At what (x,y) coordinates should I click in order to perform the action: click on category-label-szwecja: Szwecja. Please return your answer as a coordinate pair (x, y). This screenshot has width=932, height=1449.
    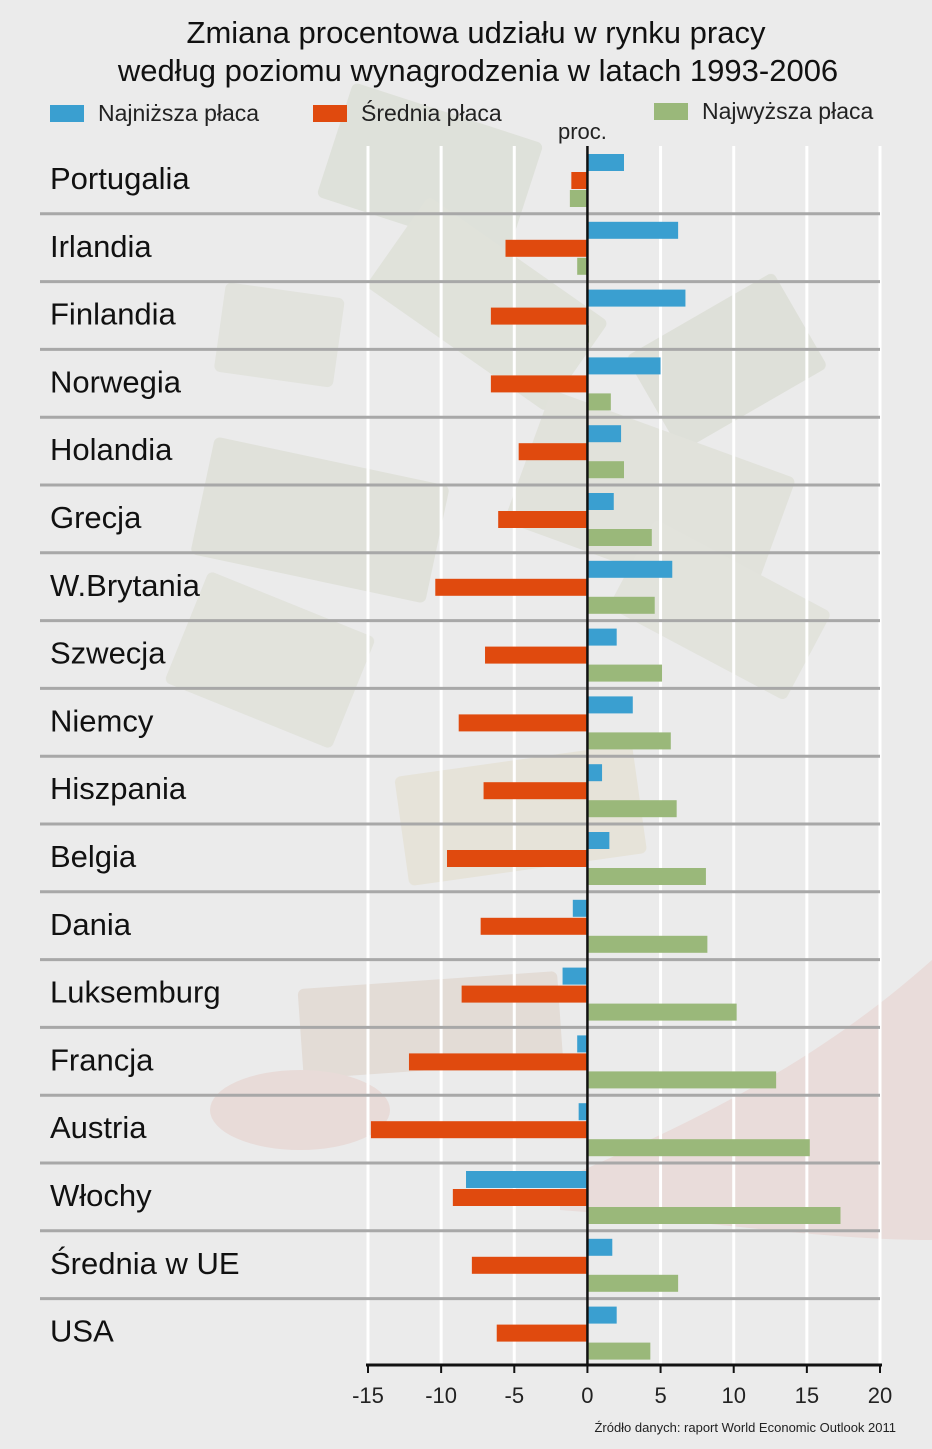
    Looking at the image, I should click on (108, 653).